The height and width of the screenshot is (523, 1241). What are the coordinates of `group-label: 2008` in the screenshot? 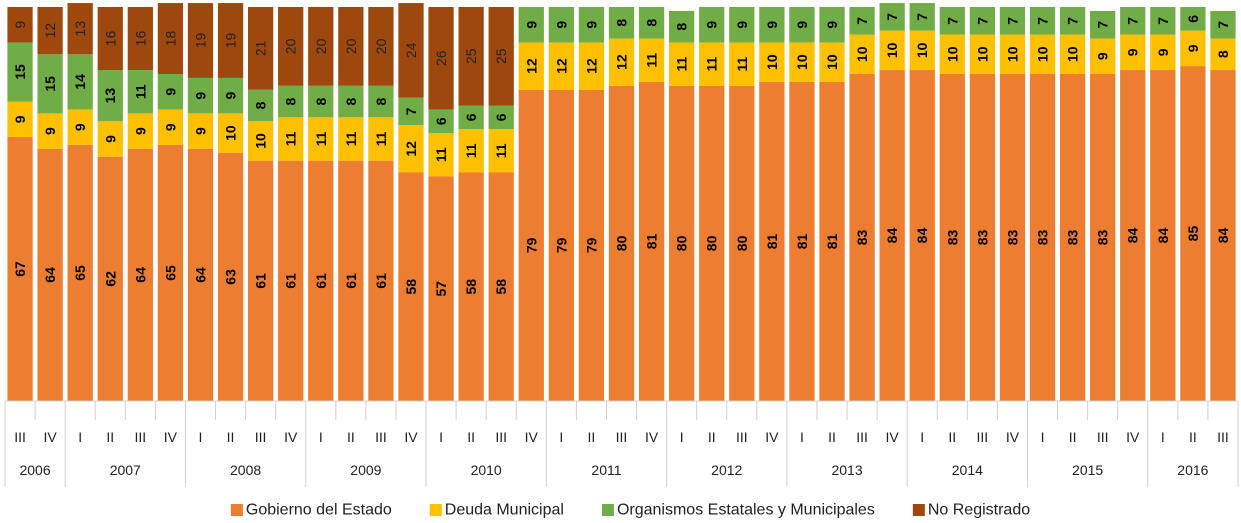 It's located at (245, 470).